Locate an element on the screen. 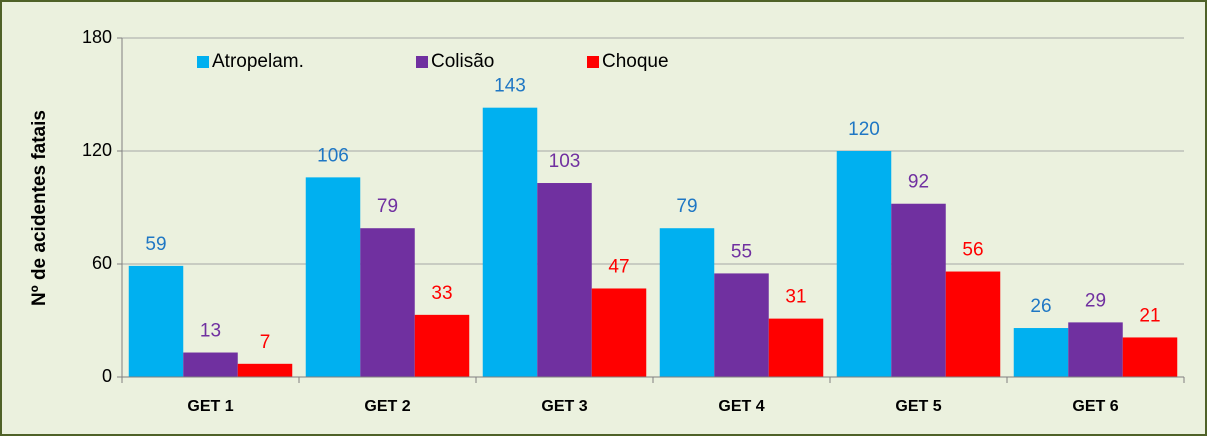 This screenshot has height=436, width=1207. data-label: 21 is located at coordinates (1149, 315).